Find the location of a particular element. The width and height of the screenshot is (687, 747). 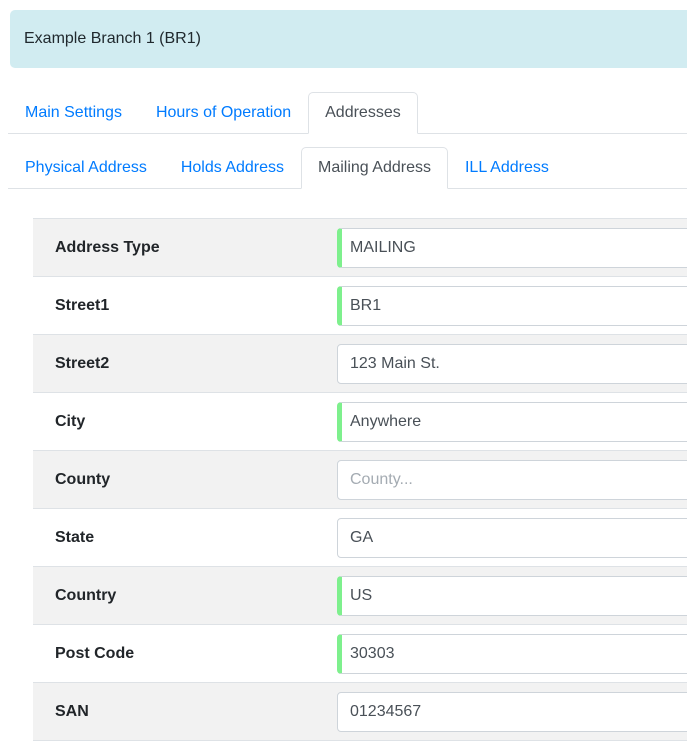

street2-label: Street2 is located at coordinates (82, 363).